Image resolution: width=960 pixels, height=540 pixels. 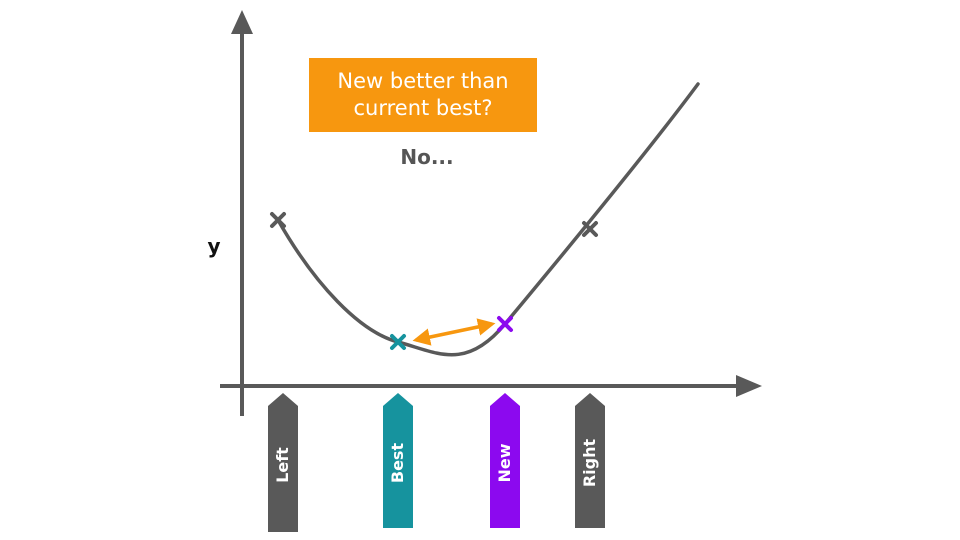 I want to click on question-callout: New better than current best?, so click(x=423, y=95).